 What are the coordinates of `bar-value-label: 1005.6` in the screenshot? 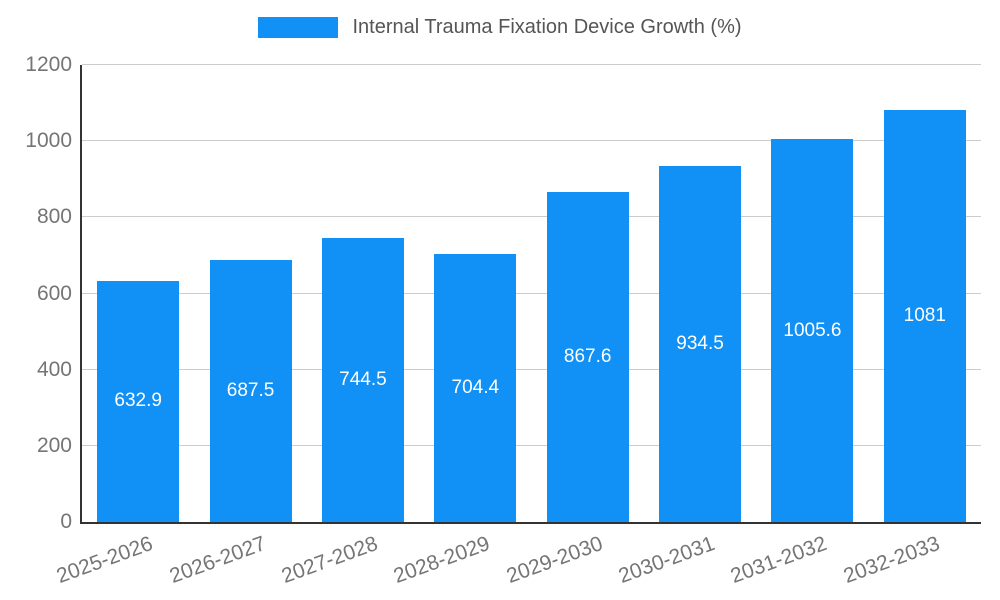 It's located at (812, 330).